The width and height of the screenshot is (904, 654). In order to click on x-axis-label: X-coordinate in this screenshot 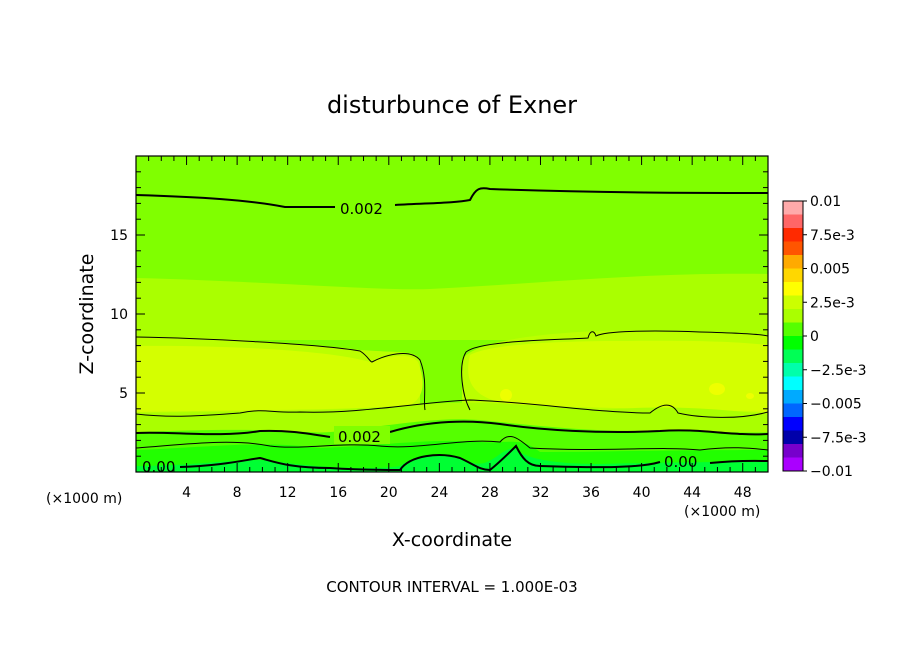, I will do `click(452, 540)`.